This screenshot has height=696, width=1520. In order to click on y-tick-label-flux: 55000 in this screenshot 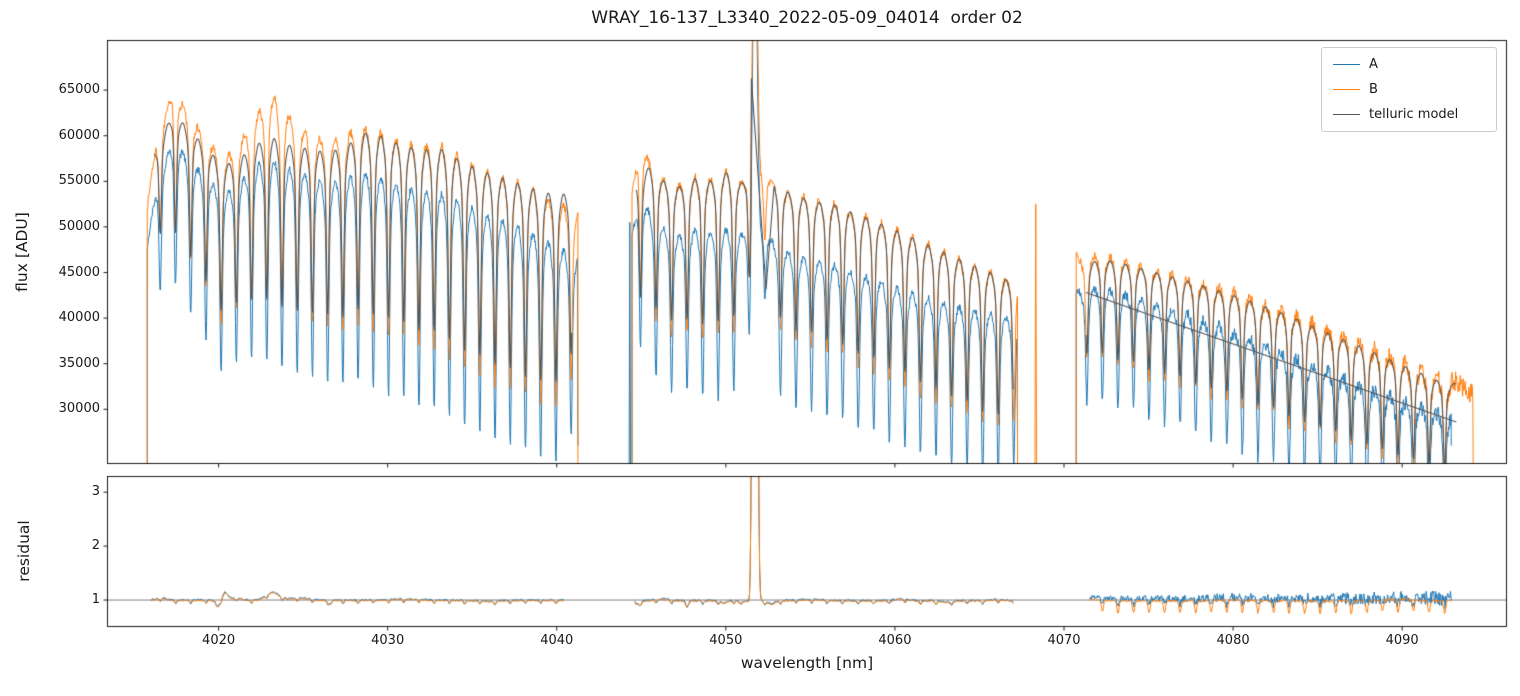, I will do `click(79, 181)`.